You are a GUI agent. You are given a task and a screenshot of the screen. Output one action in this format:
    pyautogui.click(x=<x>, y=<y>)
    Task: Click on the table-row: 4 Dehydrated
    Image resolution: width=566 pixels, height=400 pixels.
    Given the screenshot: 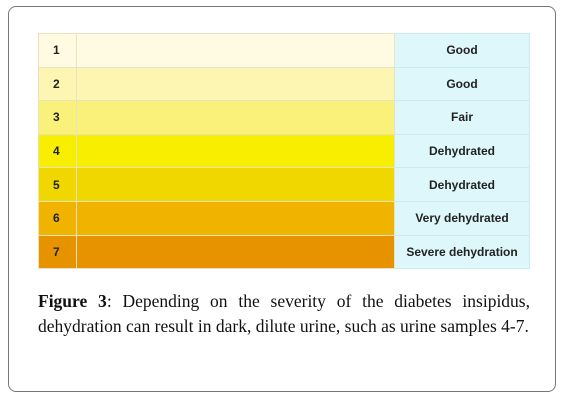 What is the action you would take?
    pyautogui.click(x=284, y=151)
    